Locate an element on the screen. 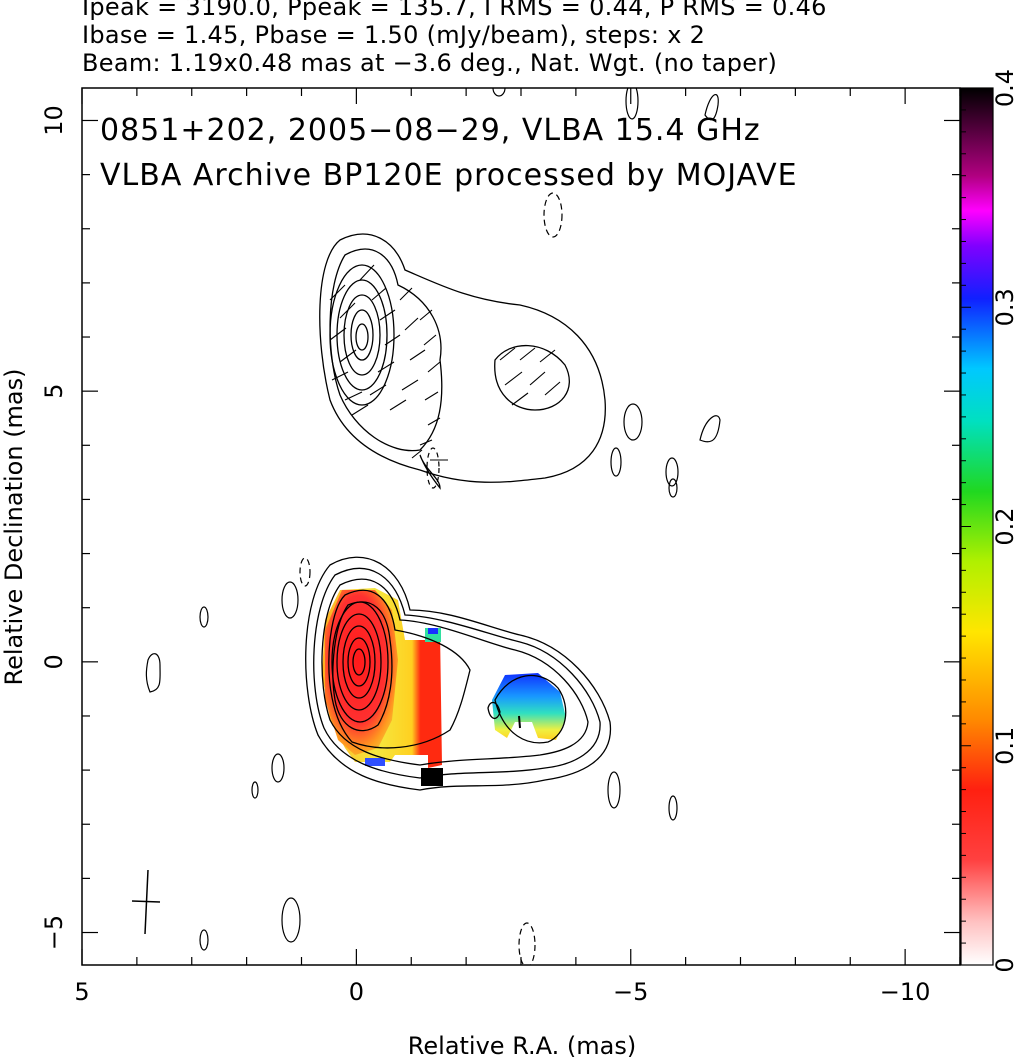 The image size is (1021, 1060). colorbar-axis: 0 0.1 0.2 0.3 0.4 is located at coordinates (990, 521).